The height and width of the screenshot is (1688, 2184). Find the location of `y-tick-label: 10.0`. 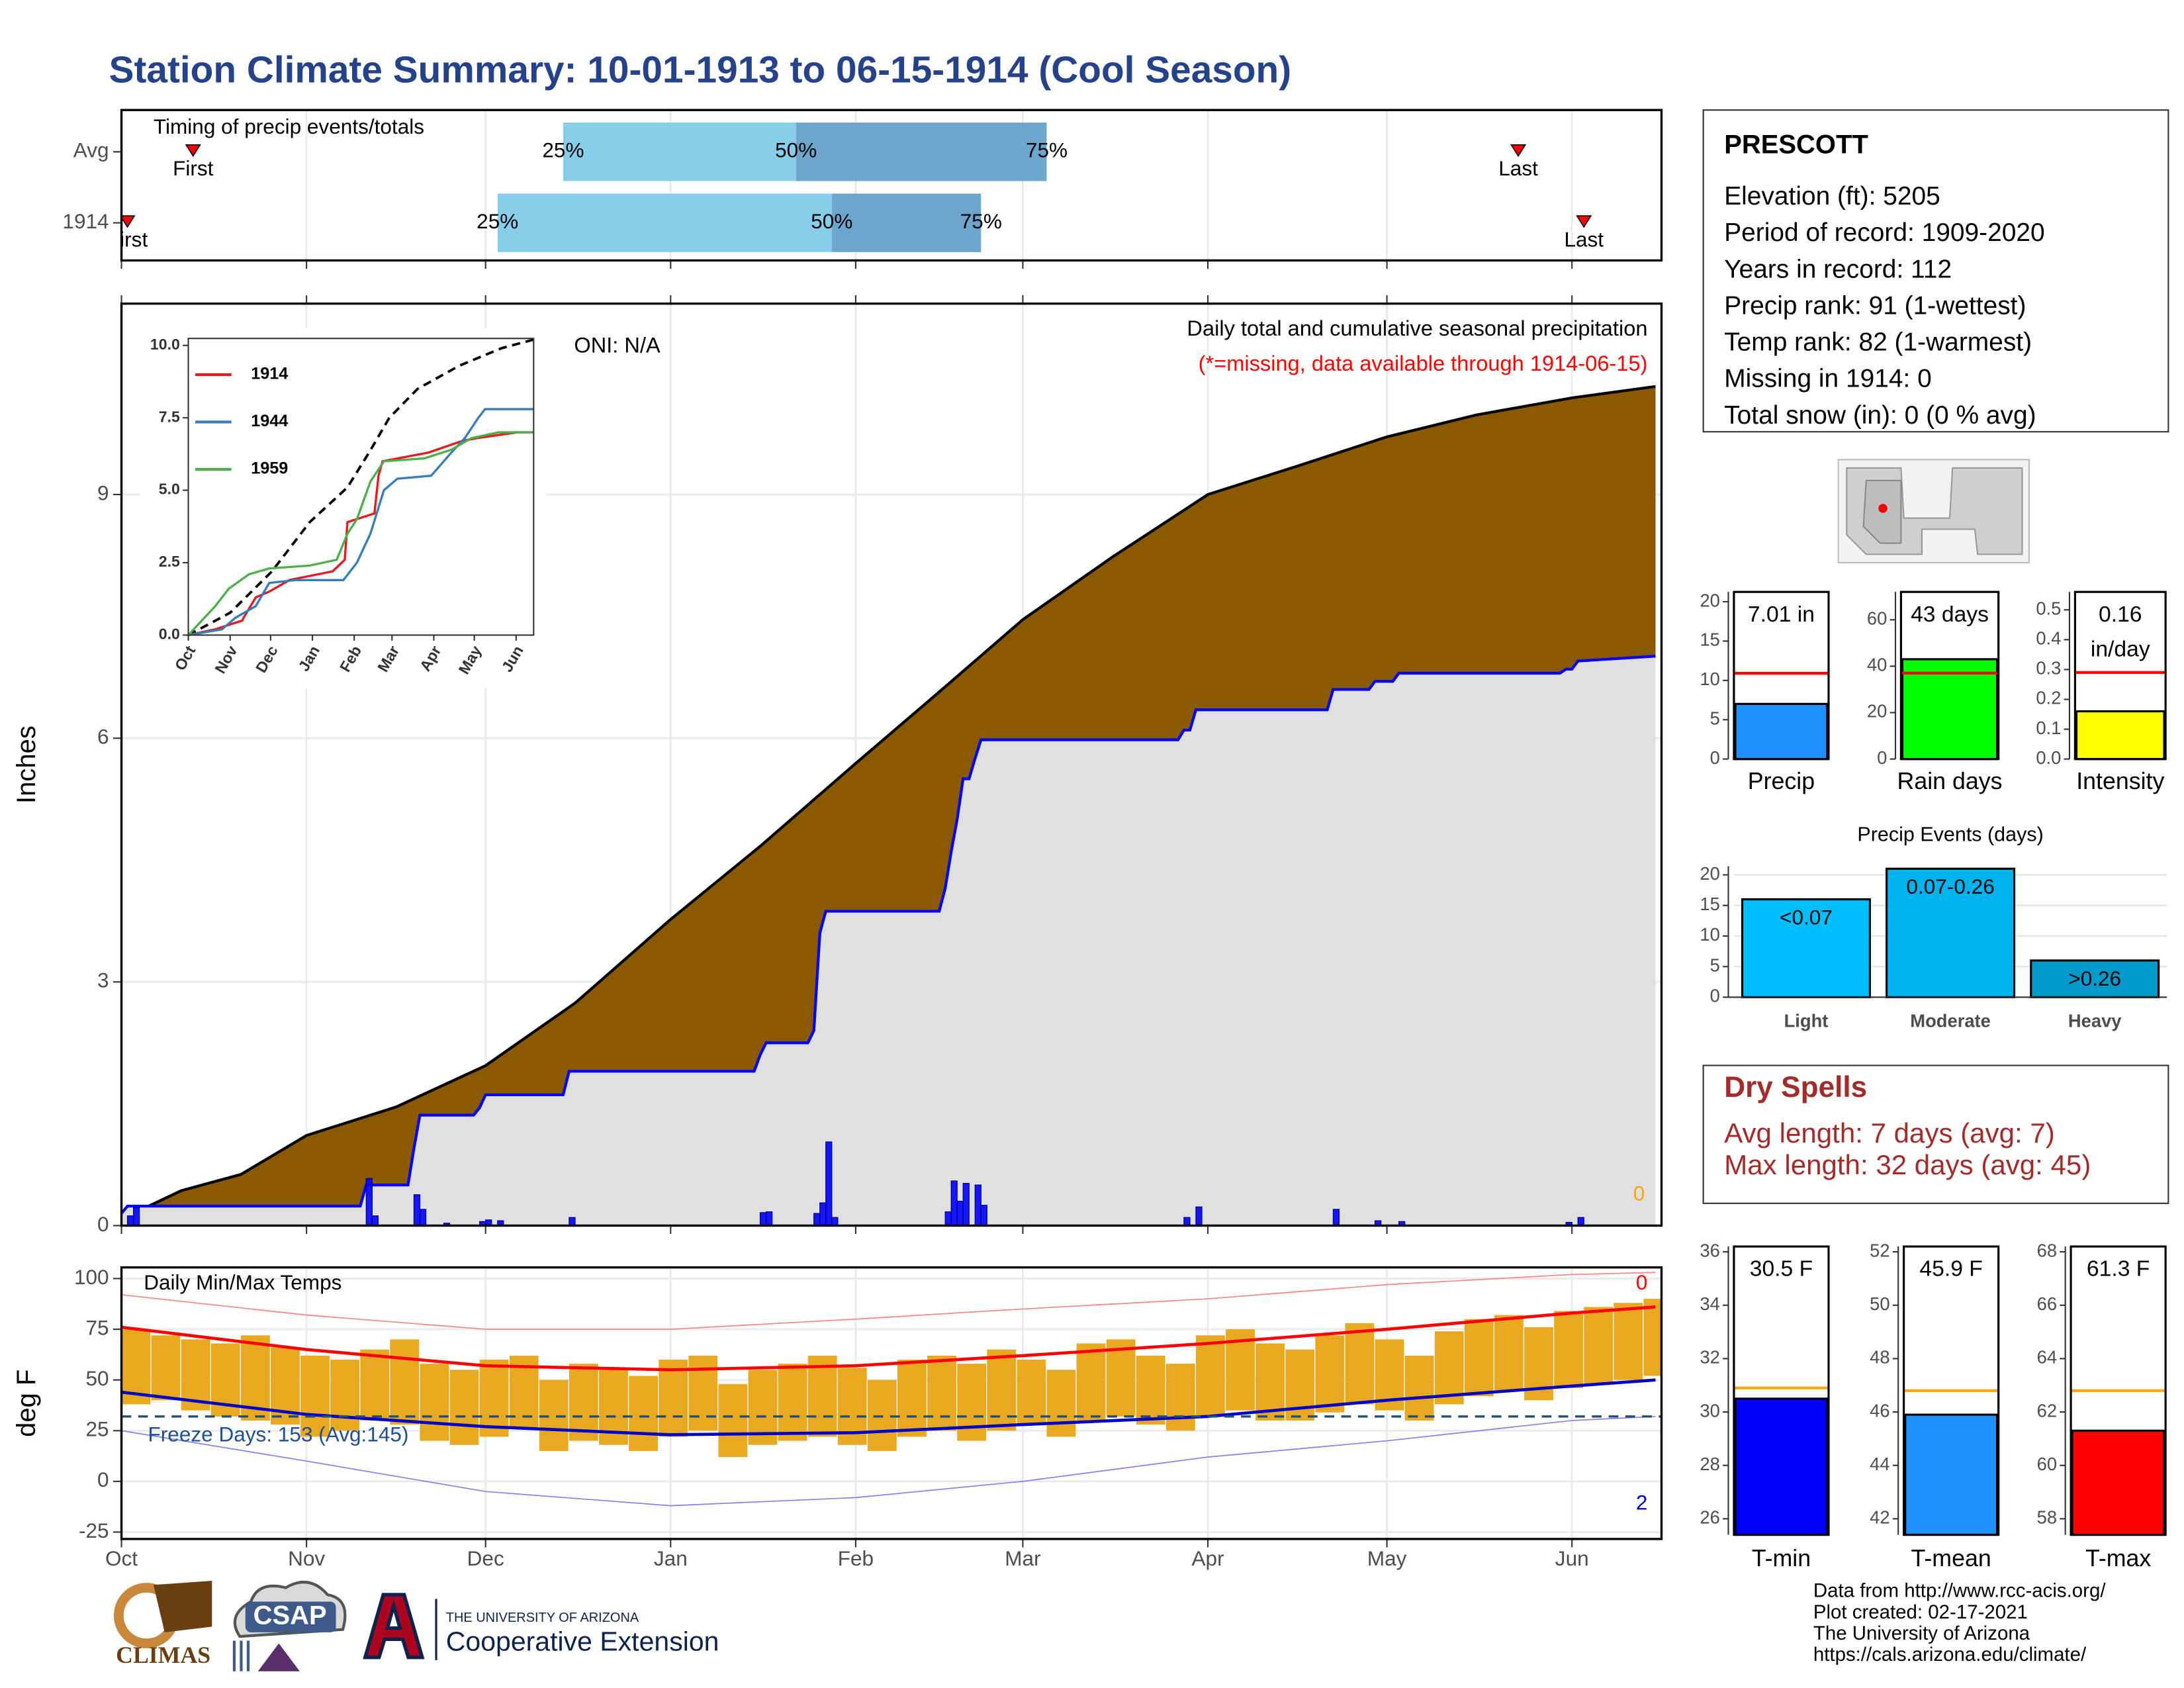

y-tick-label: 10.0 is located at coordinates (165, 344).